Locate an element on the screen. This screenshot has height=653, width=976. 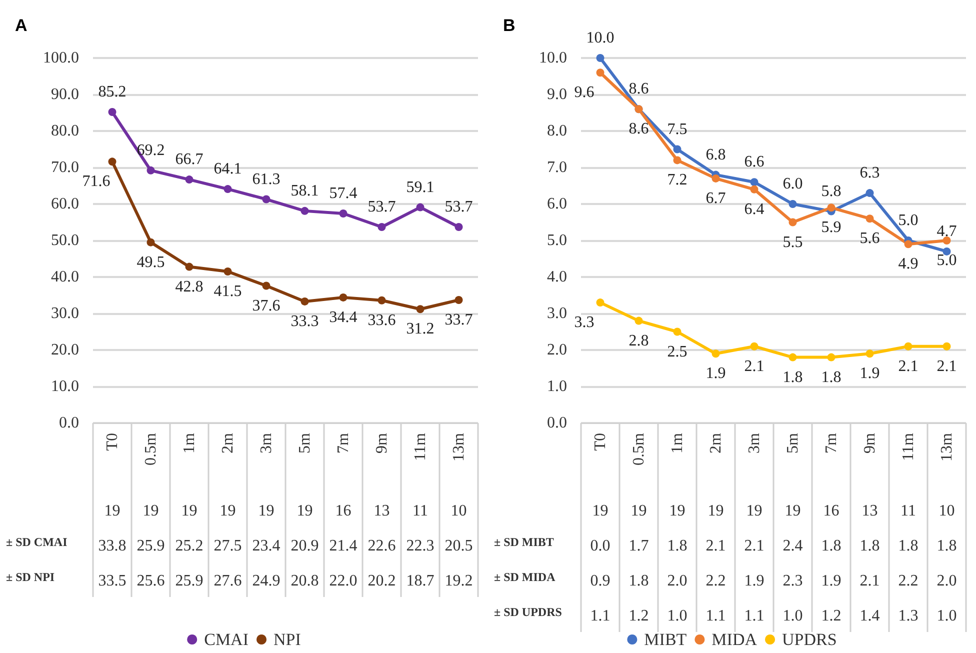
data-label: 5.9 is located at coordinates (831, 227).